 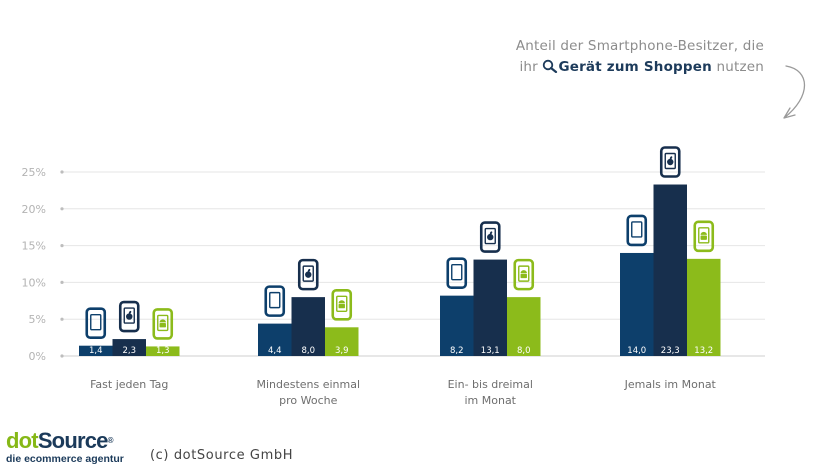 I want to click on caption-prefix: ihr, so click(x=528, y=67).